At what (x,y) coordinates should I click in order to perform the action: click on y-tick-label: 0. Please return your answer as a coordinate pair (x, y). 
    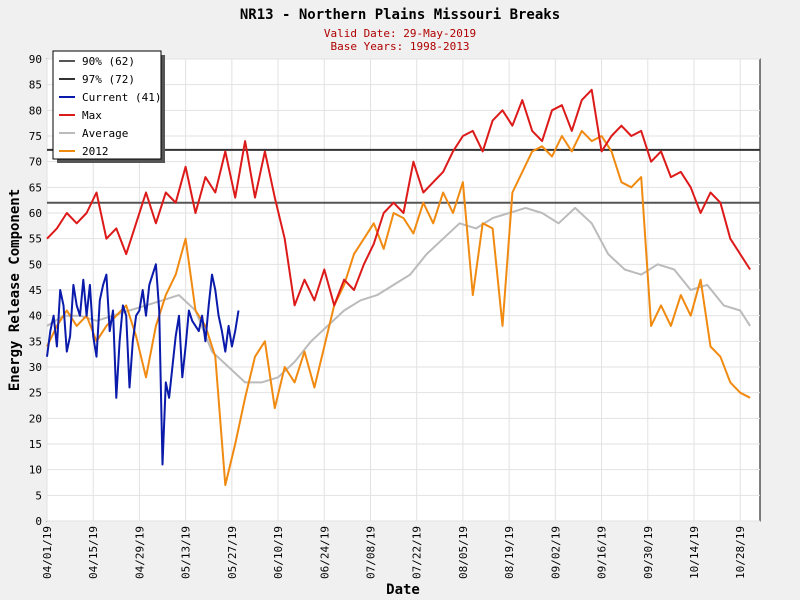
    Looking at the image, I should click on (38, 521).